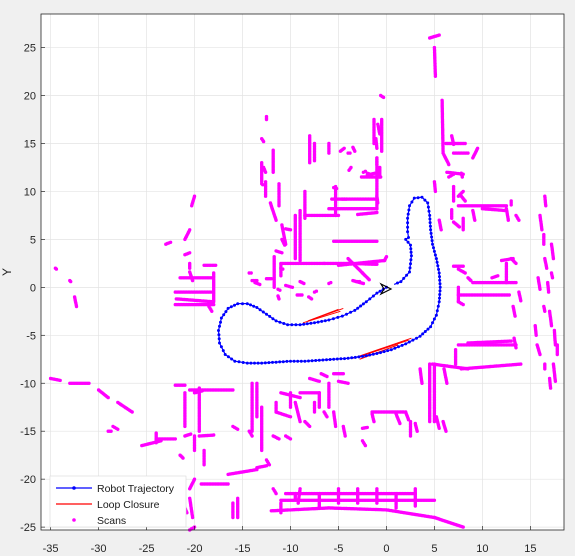  What do you see at coordinates (30, 97) in the screenshot?
I see `y-tick-label: 20` at bounding box center [30, 97].